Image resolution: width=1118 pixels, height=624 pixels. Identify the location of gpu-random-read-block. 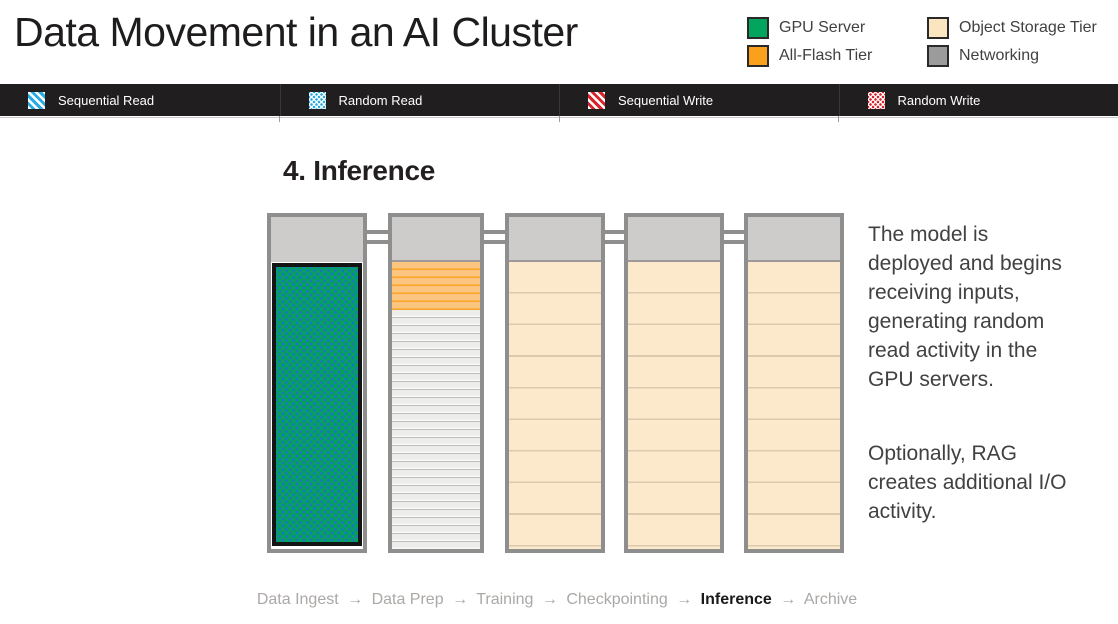
(317, 404).